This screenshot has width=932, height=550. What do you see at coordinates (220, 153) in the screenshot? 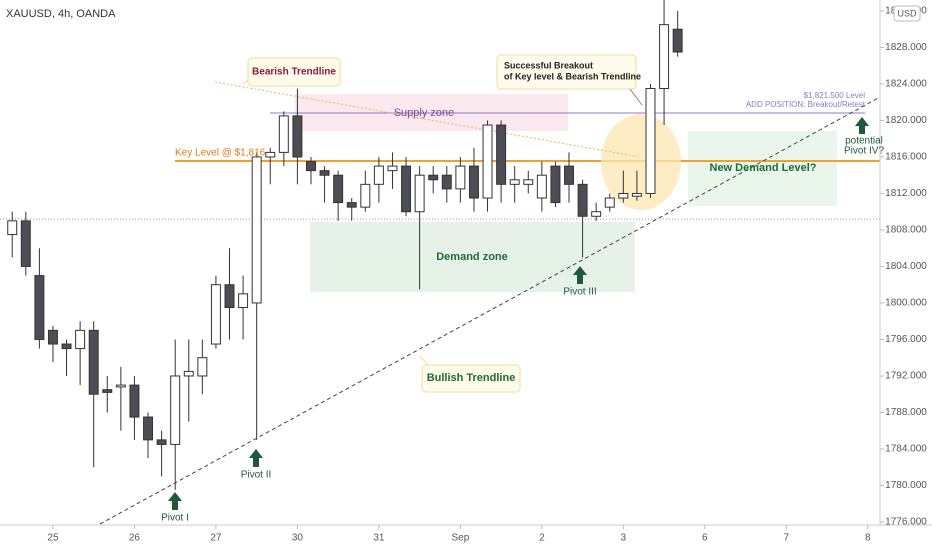
I see `annotation: Key Level @ $1,816` at bounding box center [220, 153].